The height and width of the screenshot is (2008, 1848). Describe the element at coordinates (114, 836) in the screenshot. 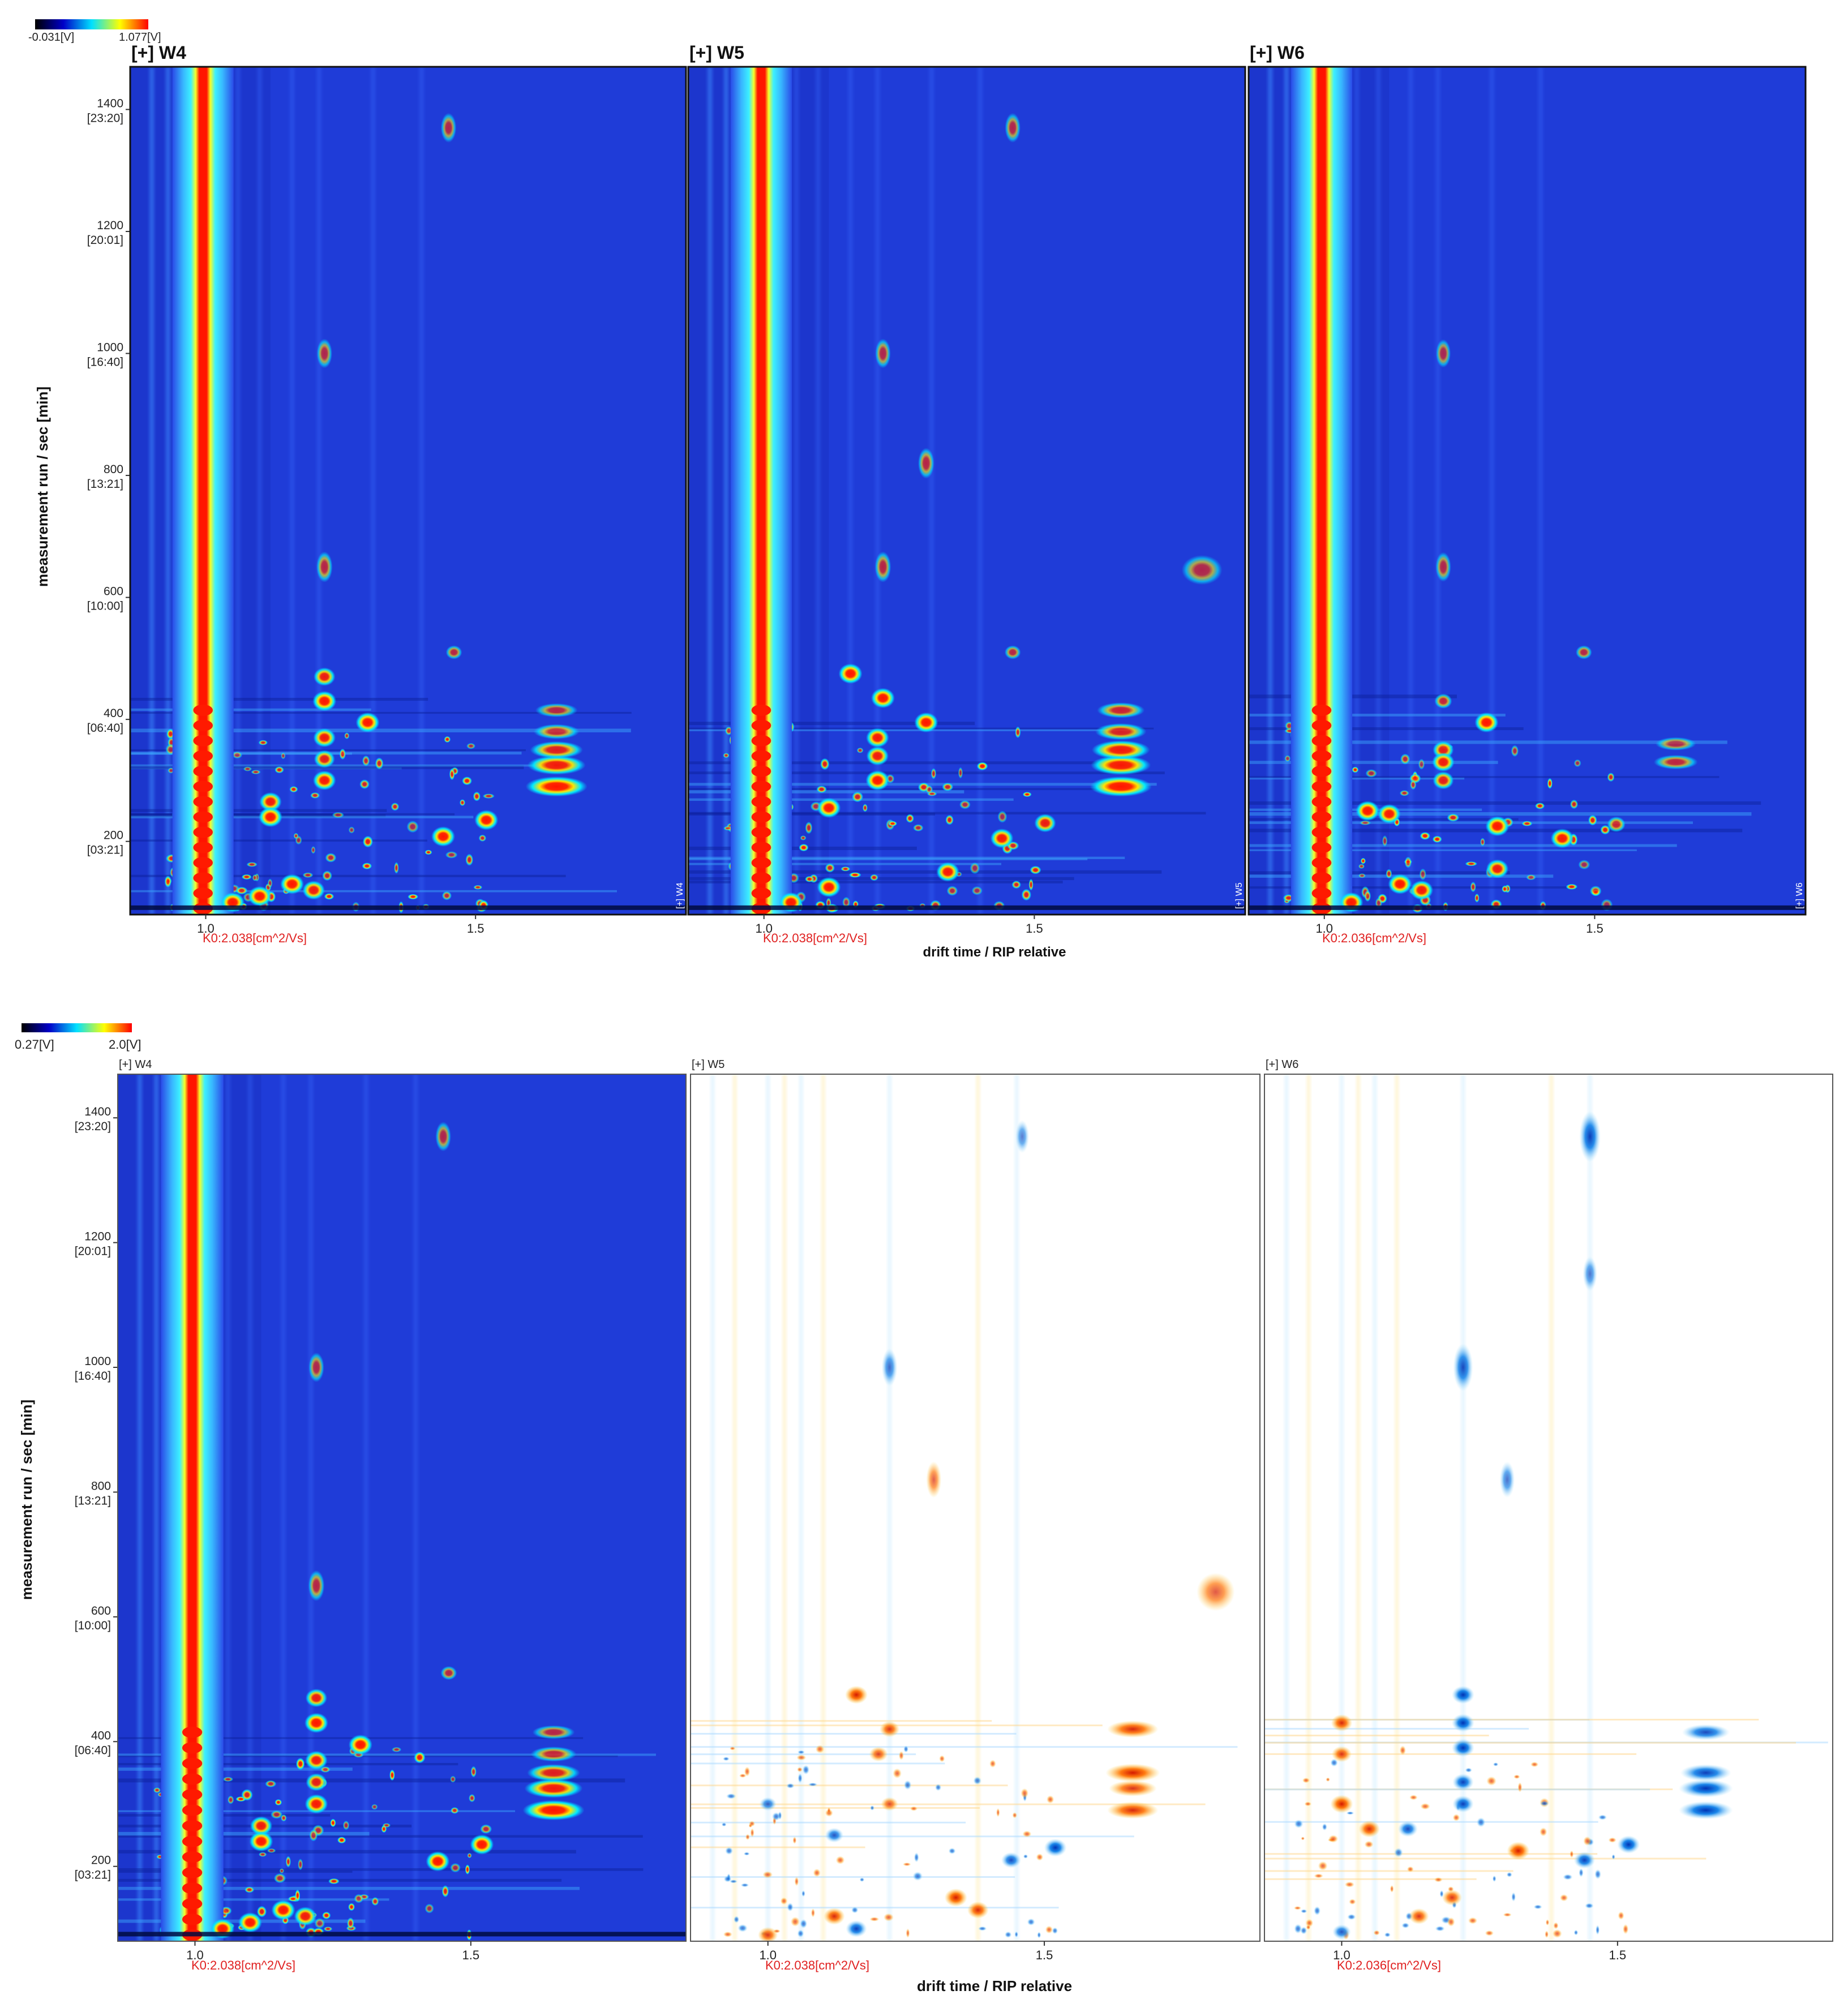

I see `top-y-tick-label: 200` at that location.